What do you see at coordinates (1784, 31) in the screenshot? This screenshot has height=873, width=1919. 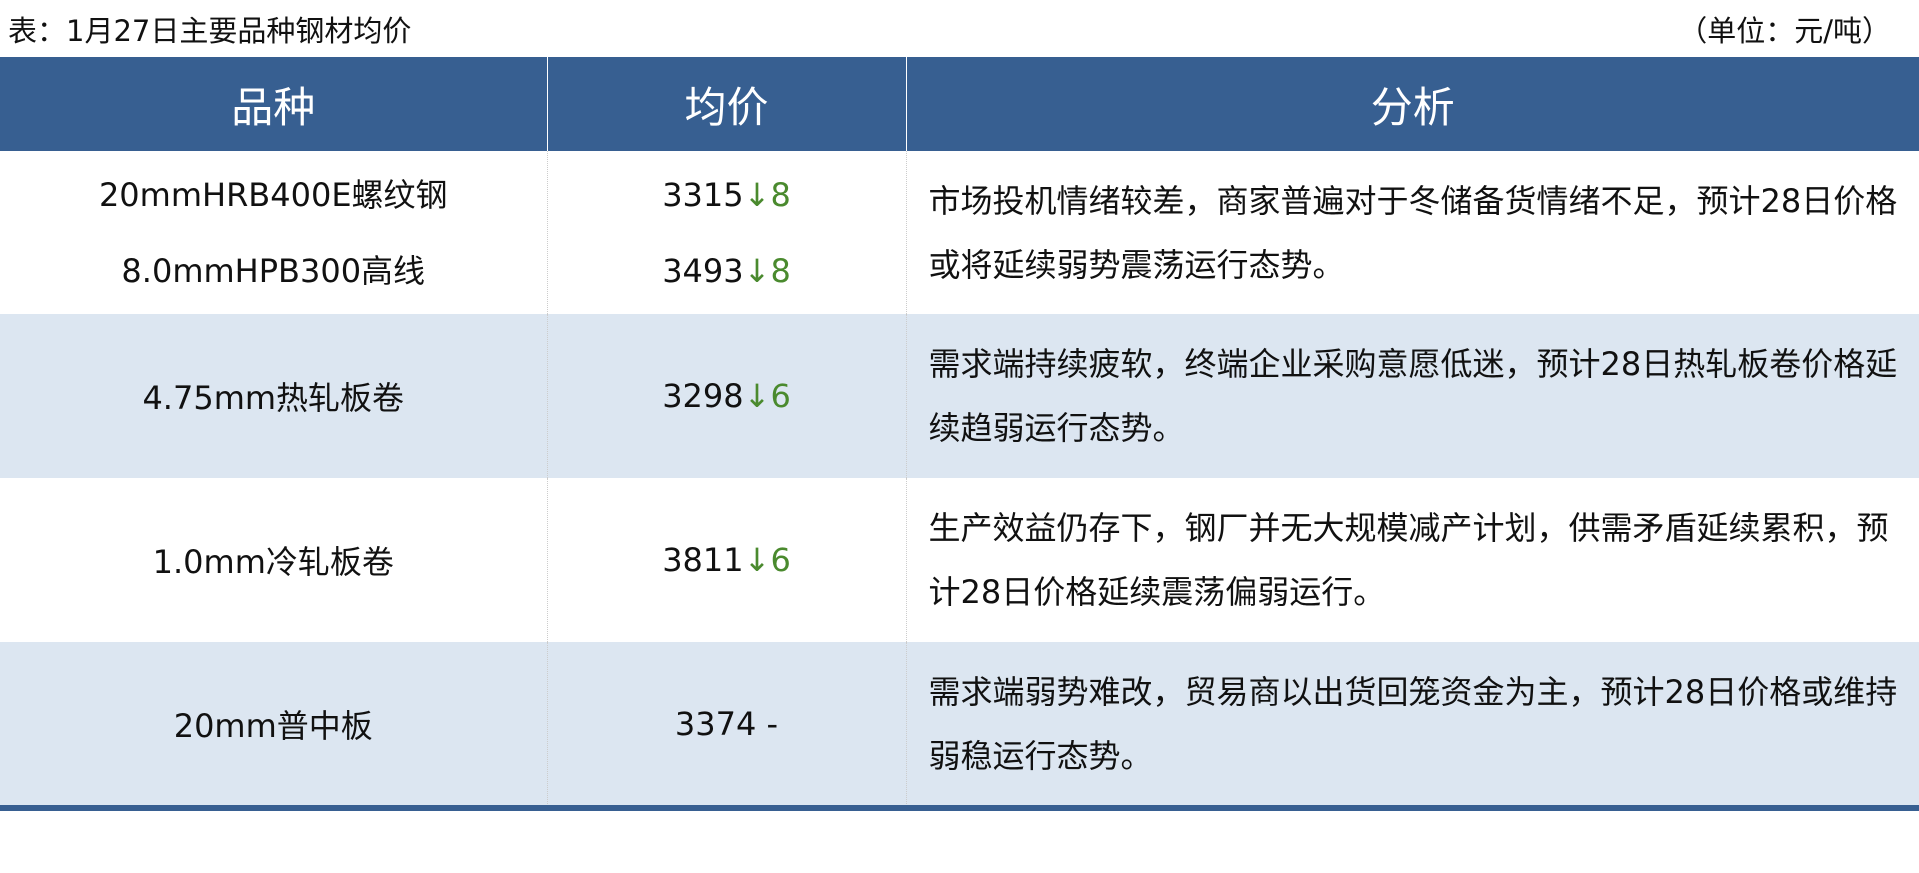 I see `unit-label: （单位：元/吨）` at bounding box center [1784, 31].